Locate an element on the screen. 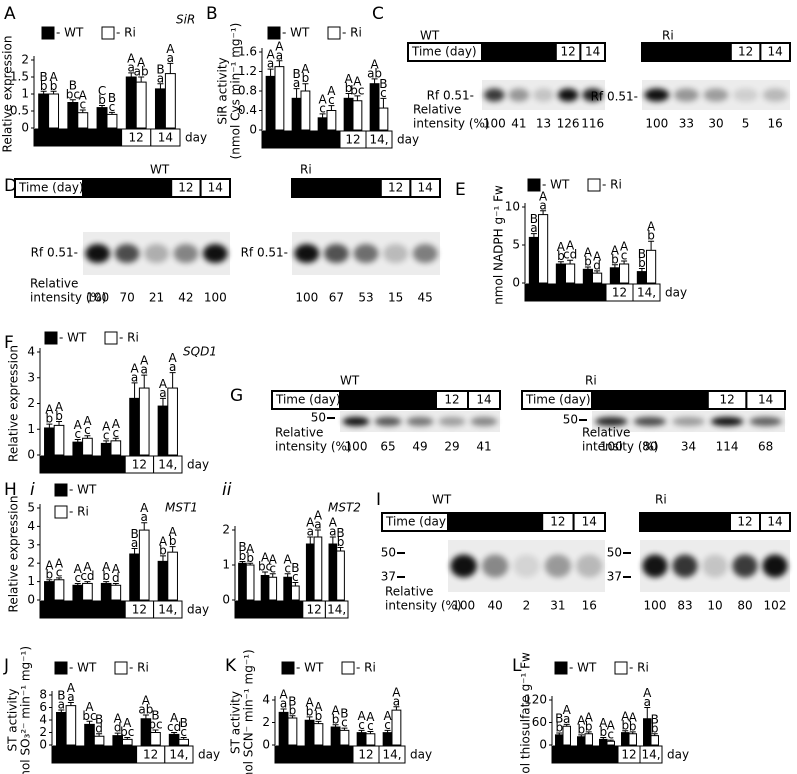 Image resolution: width=797 pixels, height=774 pixels. marker-label: 50 is located at coordinates (614, 553).